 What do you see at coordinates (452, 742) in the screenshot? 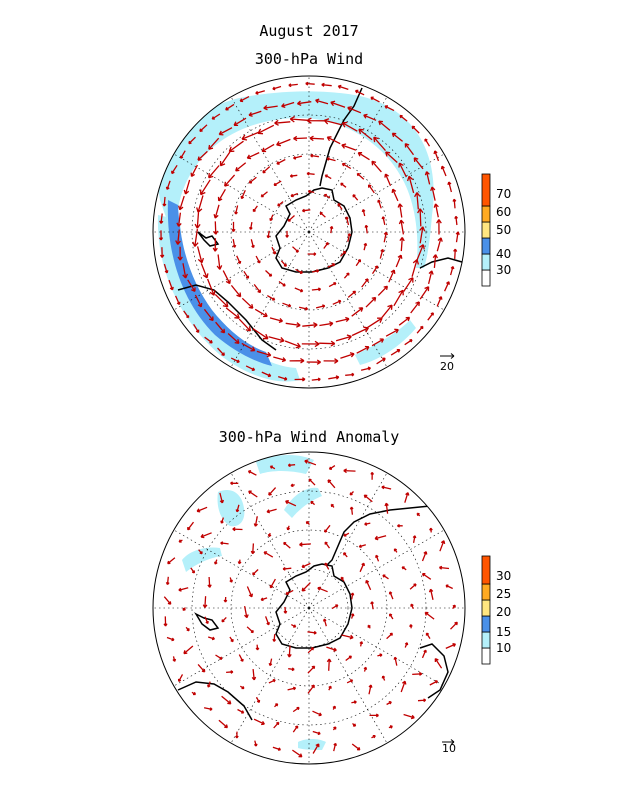
I see `reference-arrow-head` at bounding box center [452, 742].